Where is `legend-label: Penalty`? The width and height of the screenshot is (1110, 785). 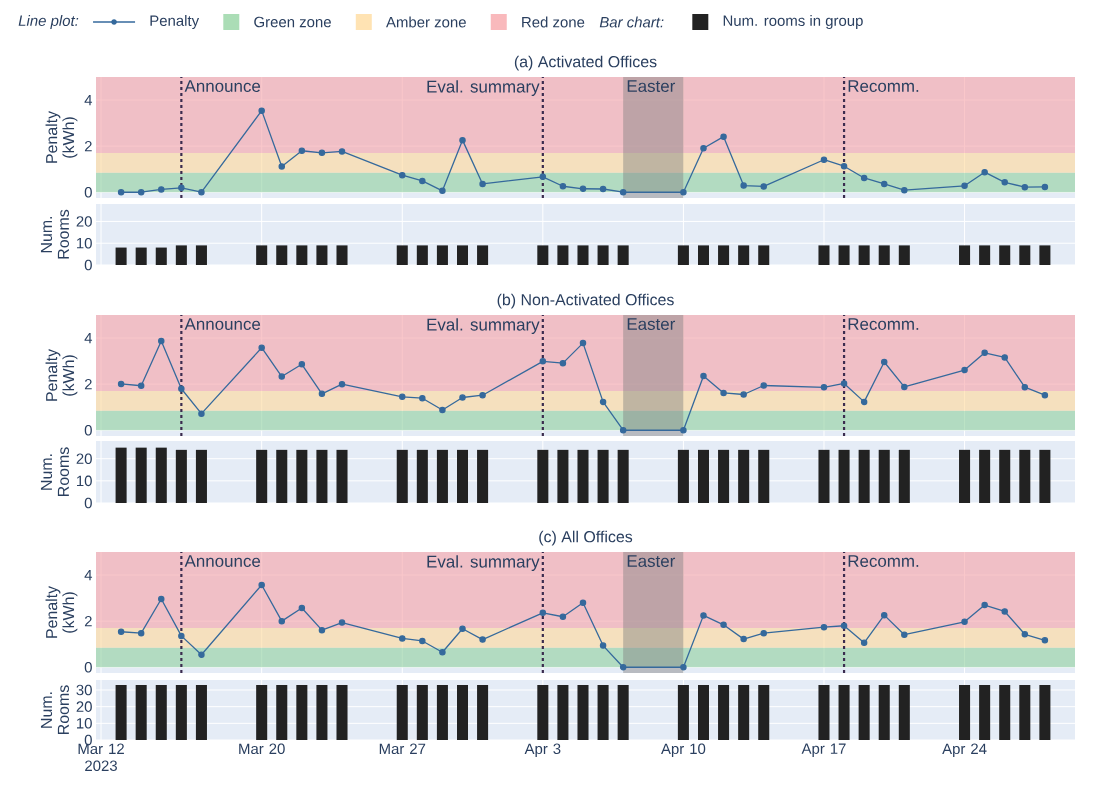
legend-label: Penalty is located at coordinates (175, 22).